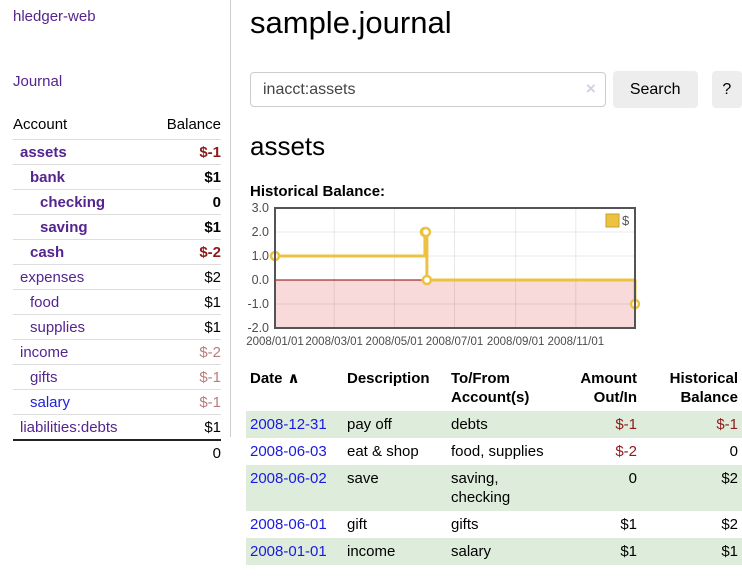 The width and height of the screenshot is (742, 582). What do you see at coordinates (258, 304) in the screenshot?
I see `y-axis-tick-label: -1.0` at bounding box center [258, 304].